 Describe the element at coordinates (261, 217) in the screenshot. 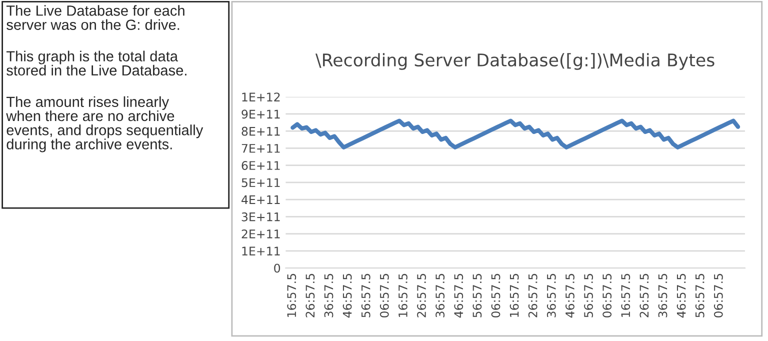

I see `y-tick-label: 3E+11` at that location.